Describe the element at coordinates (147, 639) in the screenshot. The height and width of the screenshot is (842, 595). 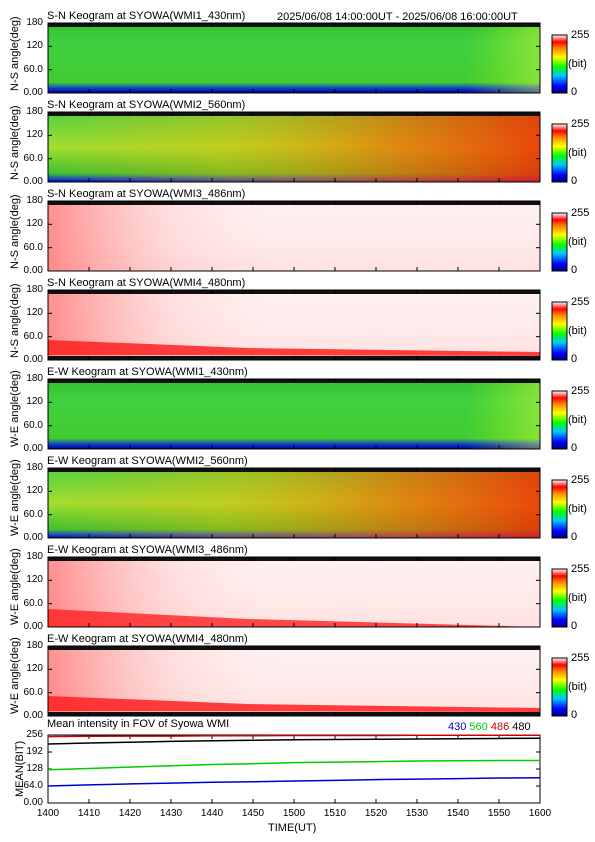
I see `keogram-title: E-W Keogram at SYOWA(WMI4_480nm)` at that location.